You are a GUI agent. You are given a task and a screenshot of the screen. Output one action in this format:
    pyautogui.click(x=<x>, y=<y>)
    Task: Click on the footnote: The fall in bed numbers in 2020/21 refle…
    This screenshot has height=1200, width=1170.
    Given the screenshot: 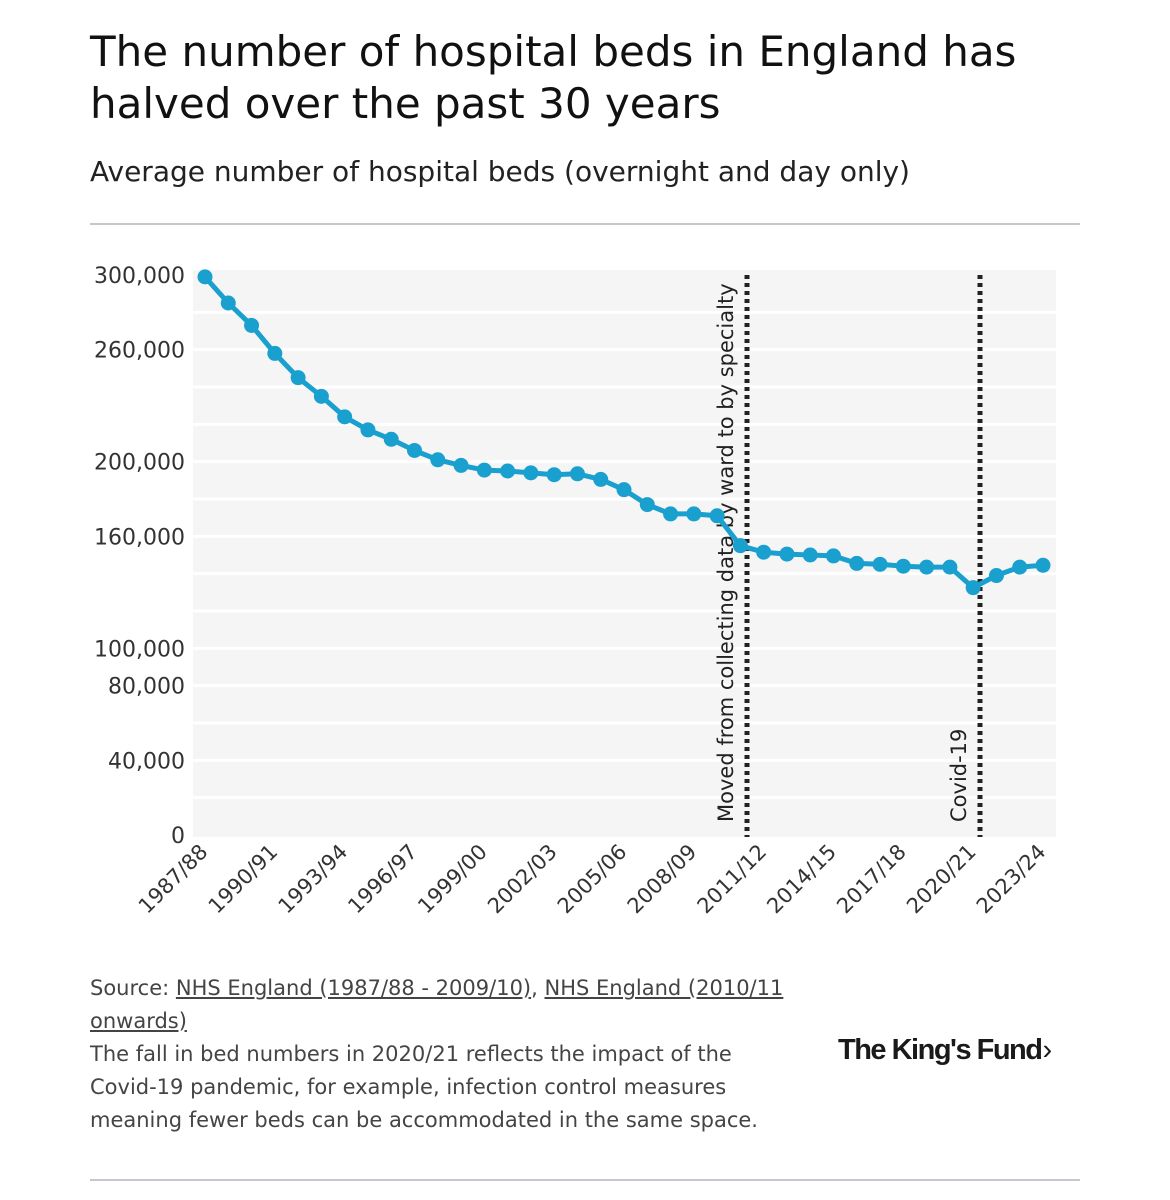 What is the action you would take?
    pyautogui.click(x=424, y=1087)
    